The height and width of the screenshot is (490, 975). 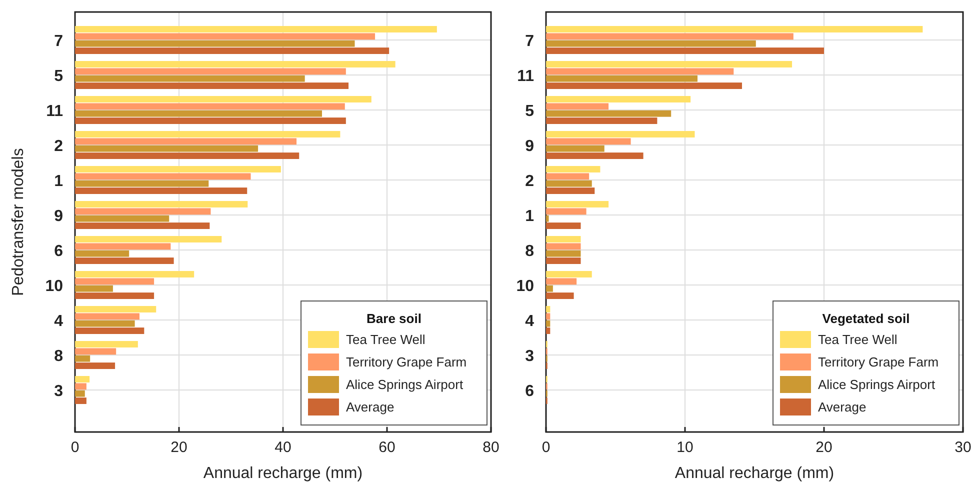 I want to click on x-axis-title: Annual recharge (mm), so click(x=754, y=473).